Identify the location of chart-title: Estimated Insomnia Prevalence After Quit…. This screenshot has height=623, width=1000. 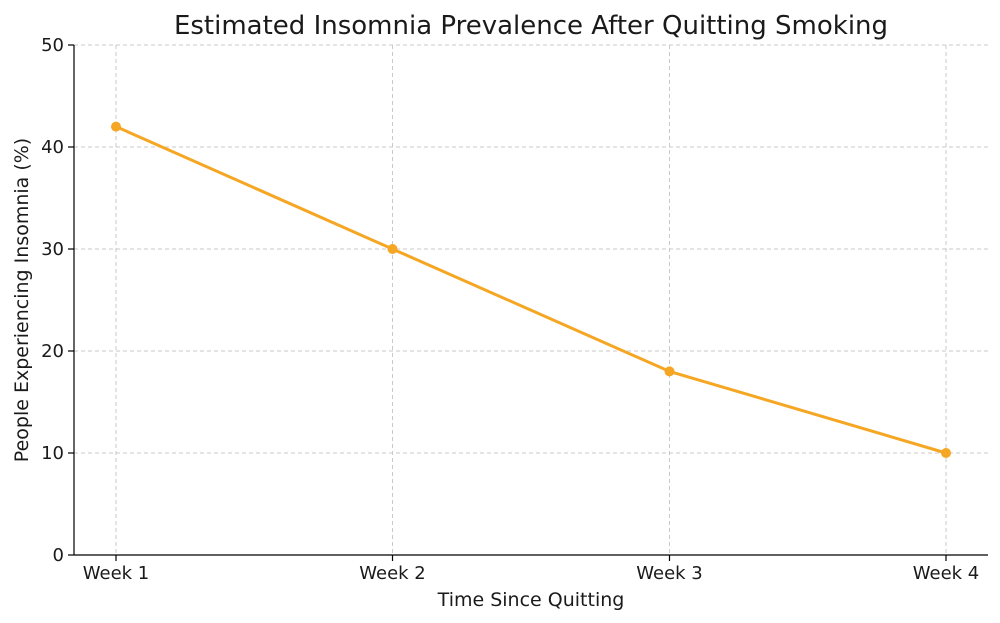
(531, 26).